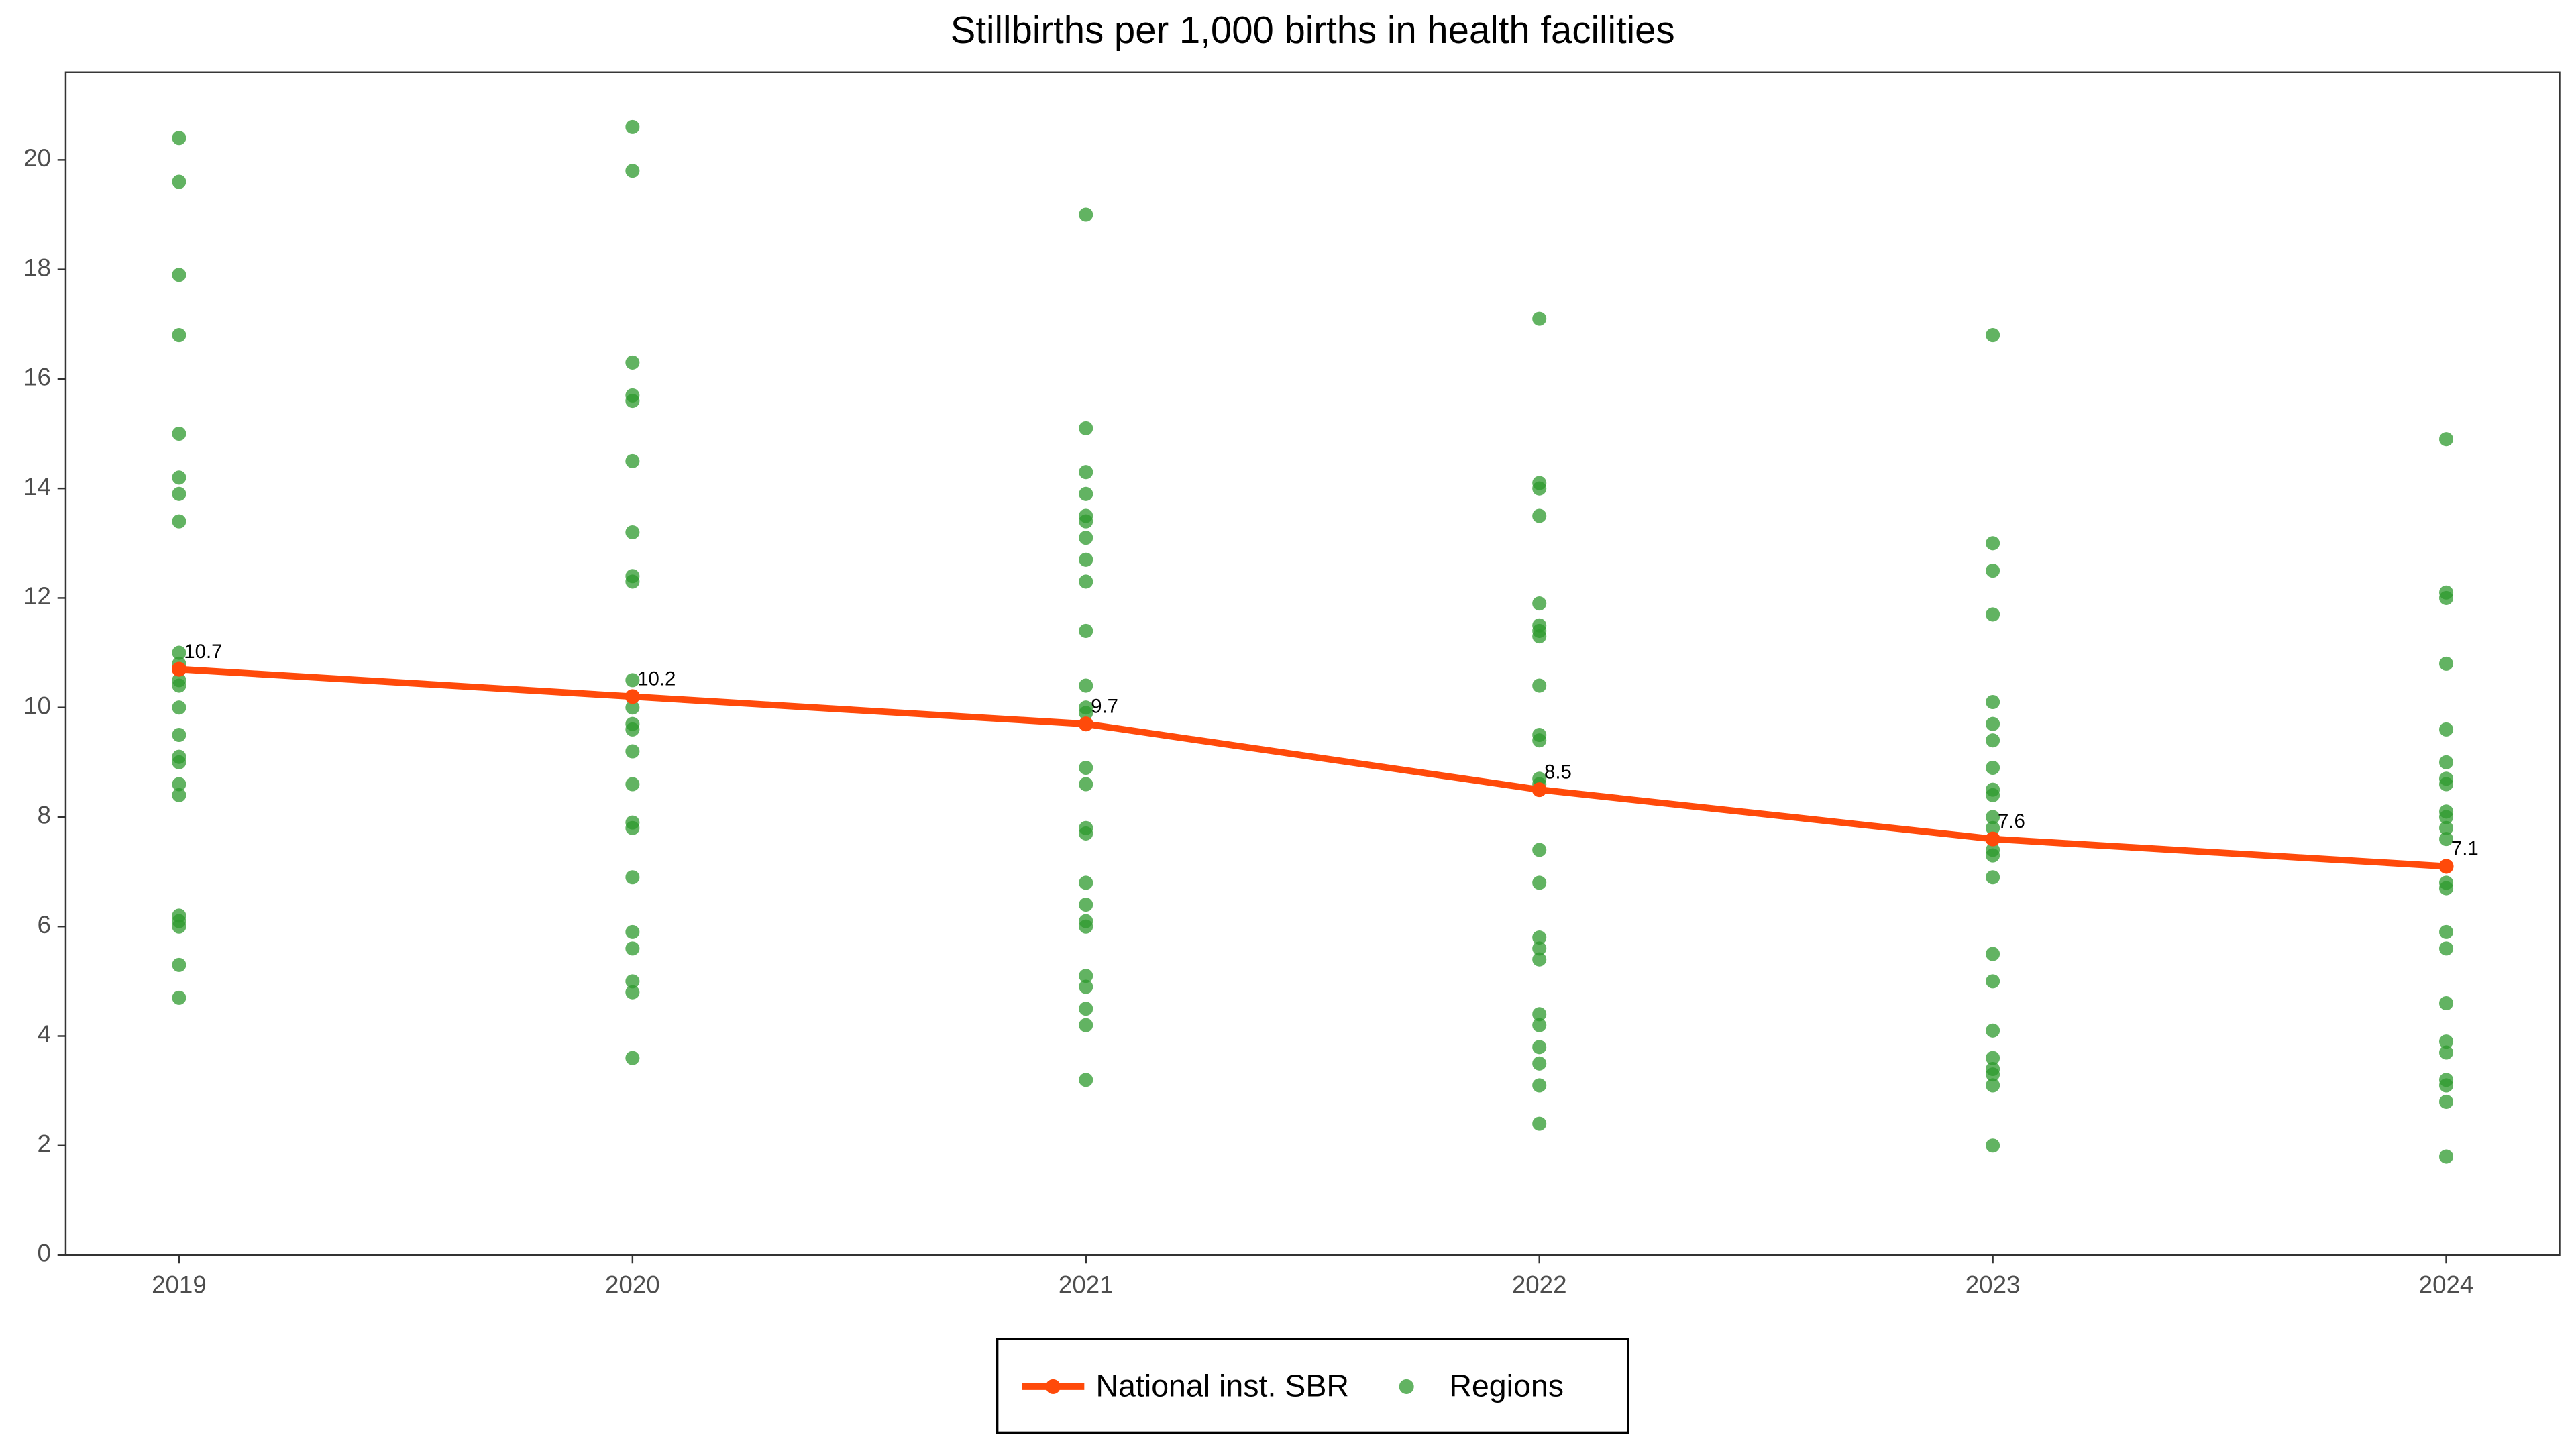 The image size is (2576, 1449). What do you see at coordinates (2446, 1284) in the screenshot?
I see `x-tick-label: 2024` at bounding box center [2446, 1284].